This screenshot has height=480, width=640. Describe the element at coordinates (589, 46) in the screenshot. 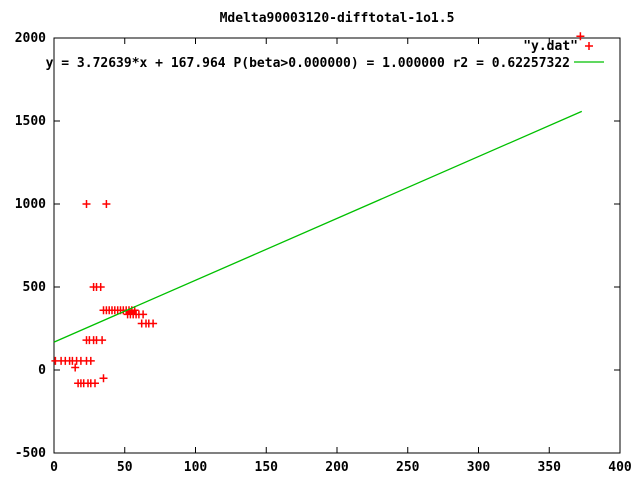

I see `legend-point-marker` at that location.